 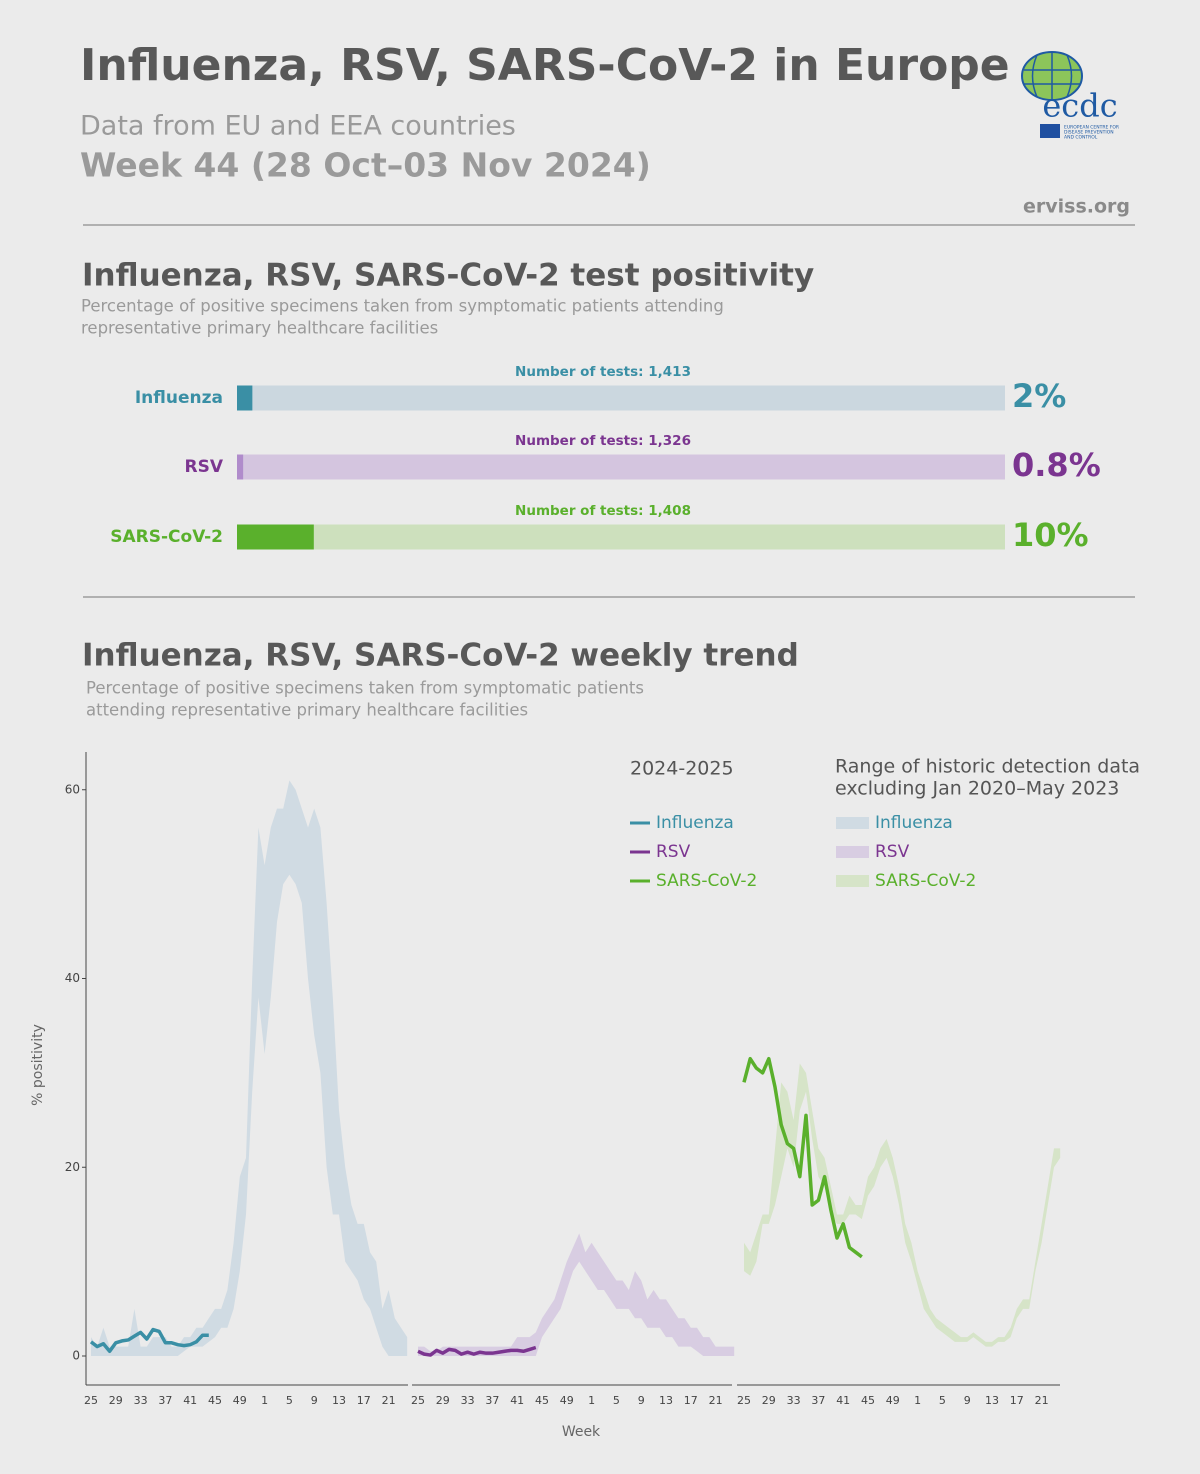 I want to click on bar-label: Influenza, so click(x=179, y=398).